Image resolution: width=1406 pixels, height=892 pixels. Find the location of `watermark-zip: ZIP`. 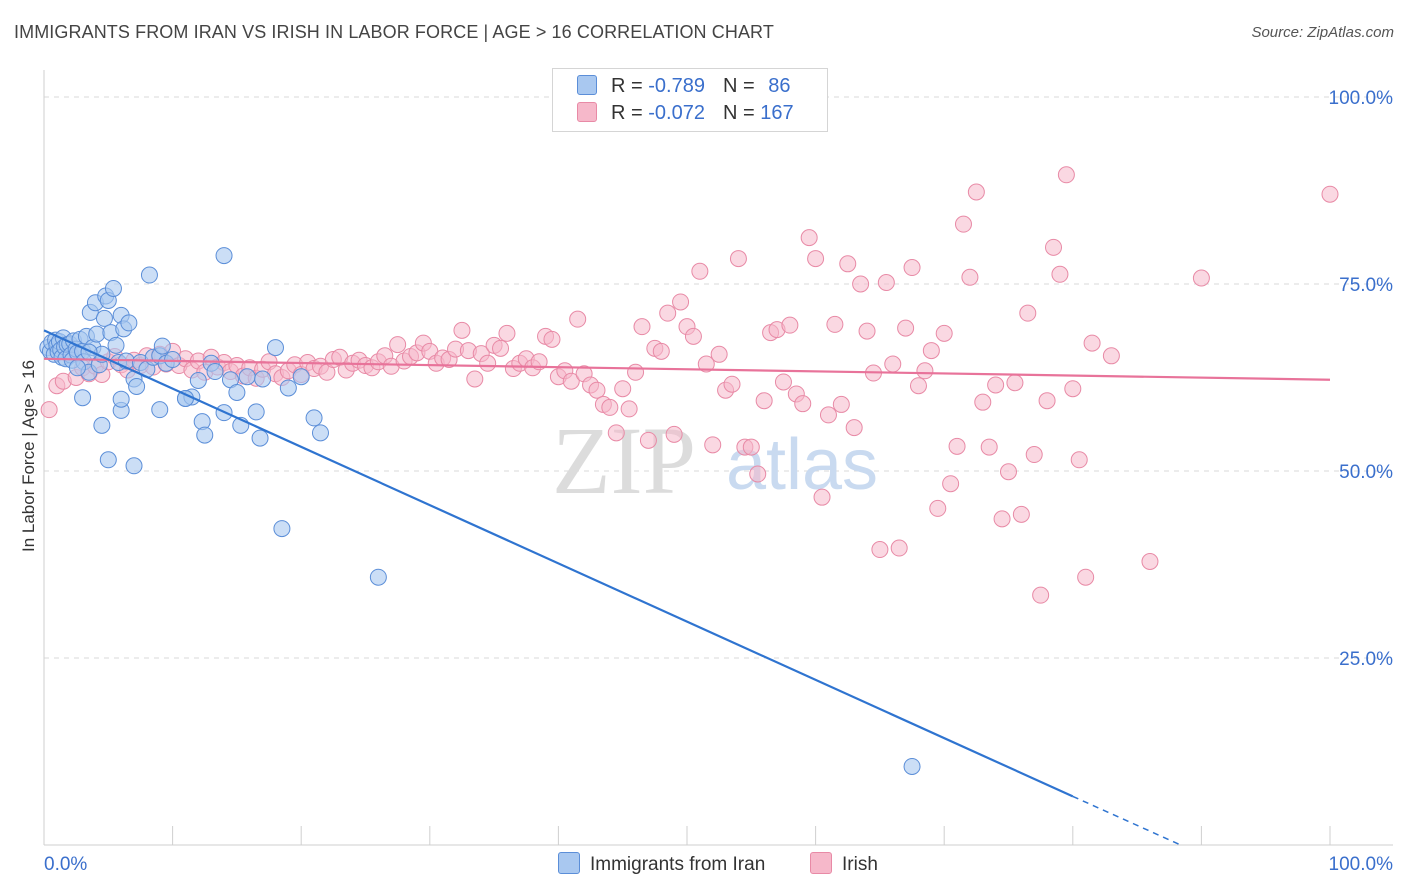

watermark-zip: ZIP is located at coordinates (624, 460).